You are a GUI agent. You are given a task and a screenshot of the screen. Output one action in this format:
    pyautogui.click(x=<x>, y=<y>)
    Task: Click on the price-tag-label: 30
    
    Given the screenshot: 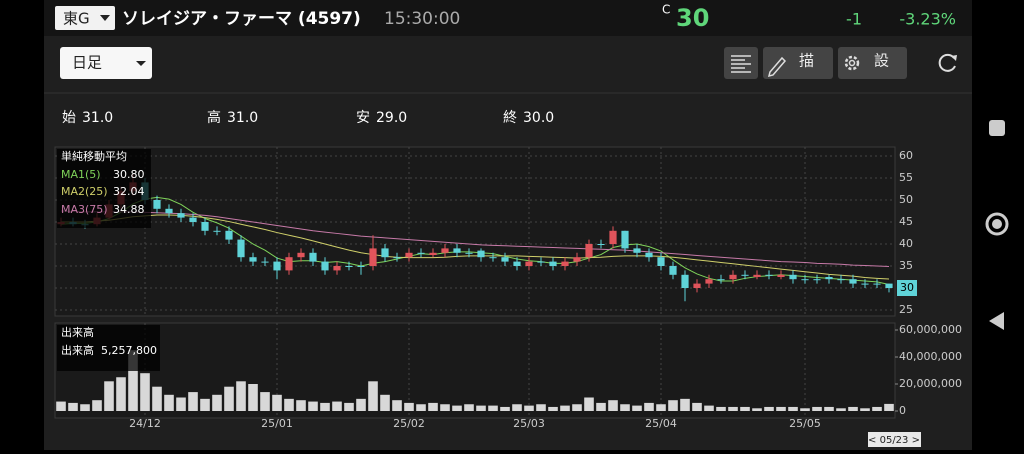 What is the action you would take?
    pyautogui.click(x=907, y=287)
    